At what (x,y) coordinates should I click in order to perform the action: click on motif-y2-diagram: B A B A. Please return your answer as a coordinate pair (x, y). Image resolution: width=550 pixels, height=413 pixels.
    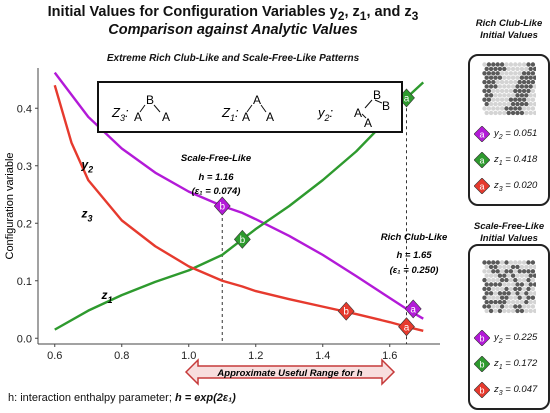
    Looking at the image, I should click on (372, 109).